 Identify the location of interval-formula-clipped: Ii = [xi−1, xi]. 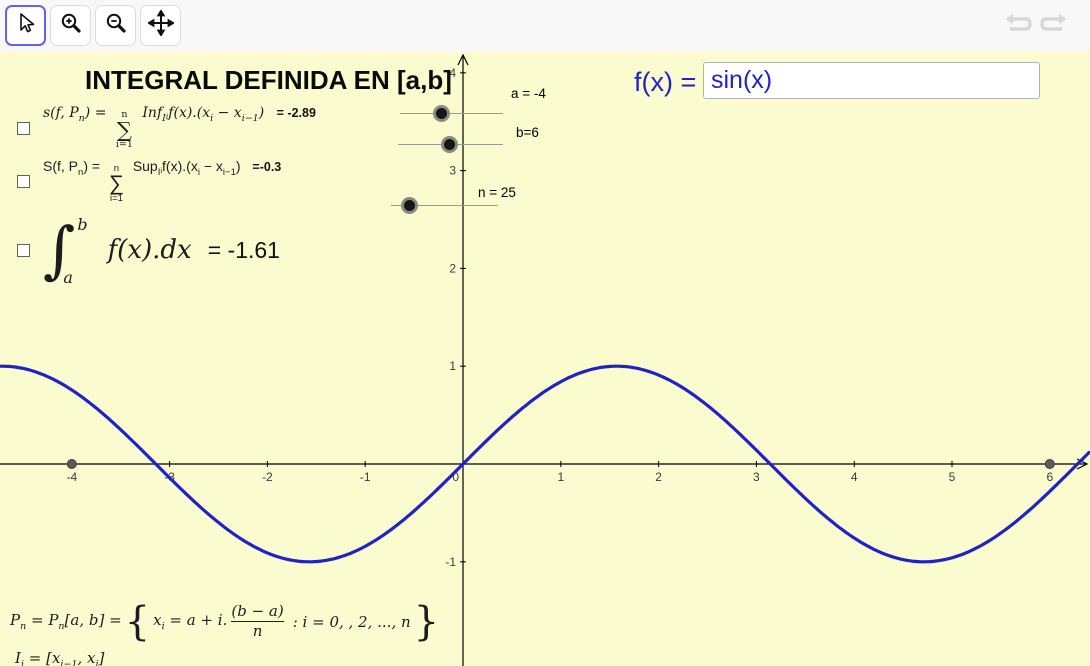
(60, 657).